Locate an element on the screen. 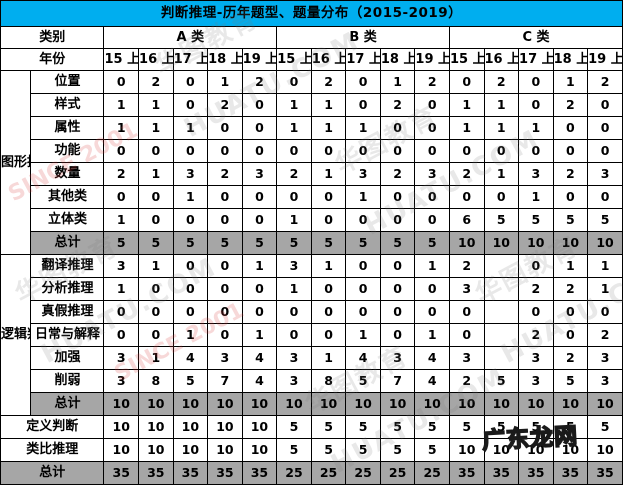 This screenshot has width=623, height=485. row-label: 其他类 is located at coordinates (67, 197).